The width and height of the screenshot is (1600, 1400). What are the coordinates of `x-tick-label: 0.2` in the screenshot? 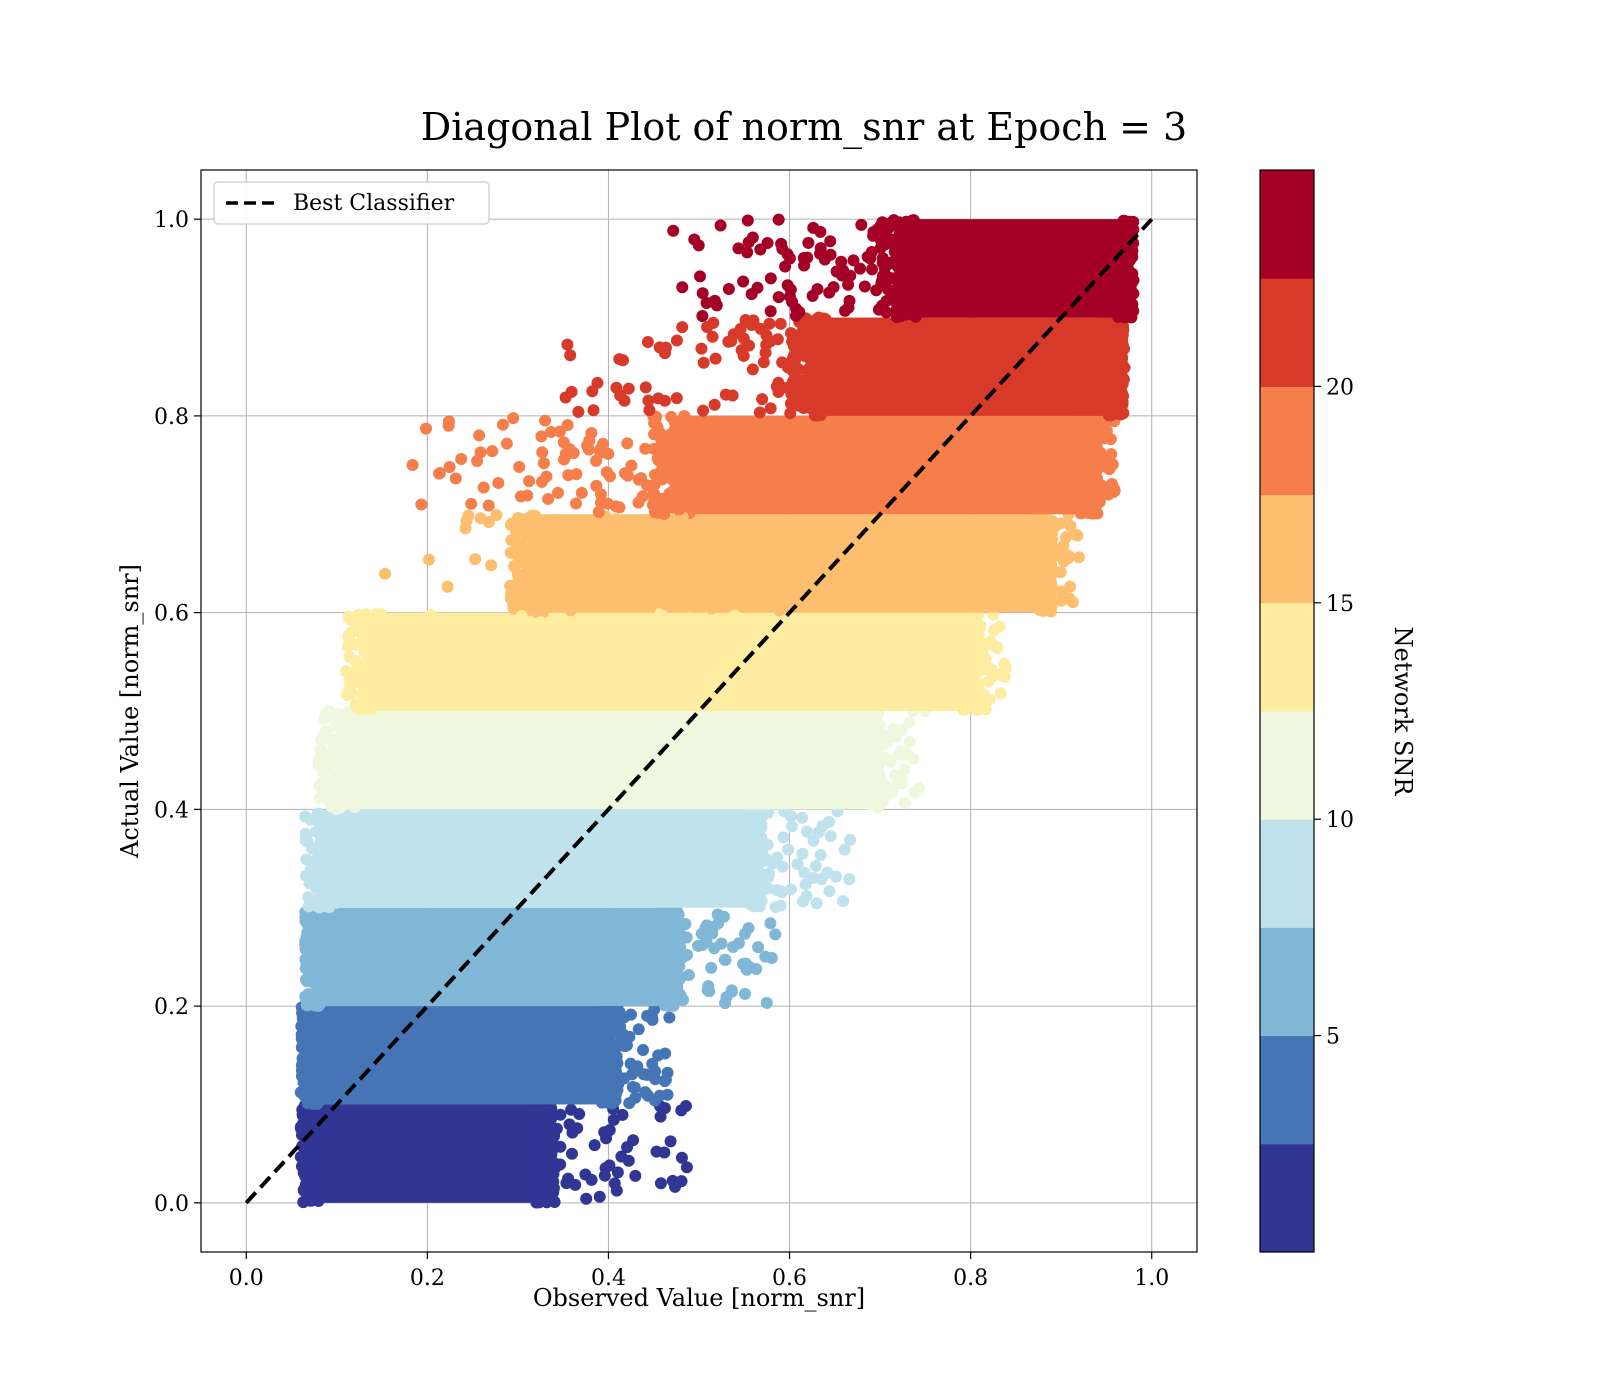 It's located at (427, 1278).